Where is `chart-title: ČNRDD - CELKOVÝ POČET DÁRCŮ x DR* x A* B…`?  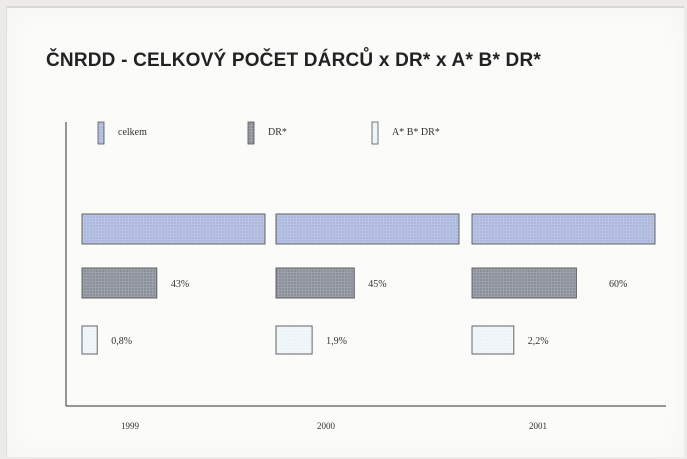
chart-title: ČNRDD - CELKOVÝ POČET DÁRCŮ x DR* x A* B… is located at coordinates (293, 60).